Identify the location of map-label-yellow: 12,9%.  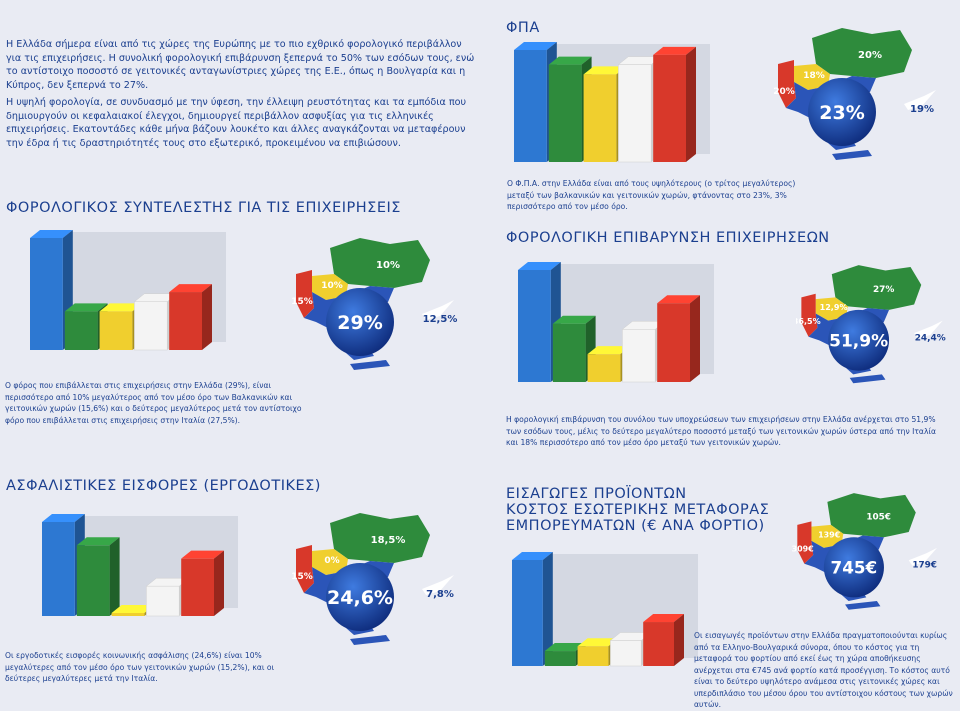
(834, 307).